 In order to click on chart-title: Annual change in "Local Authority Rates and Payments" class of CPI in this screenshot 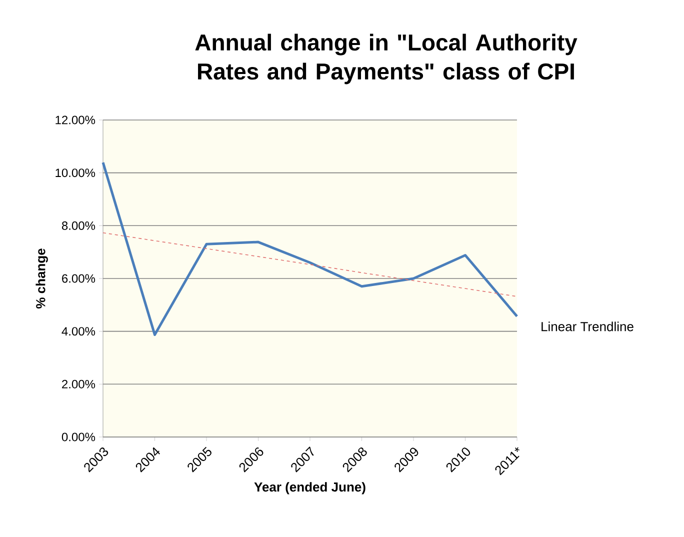, I will do `click(386, 59)`.